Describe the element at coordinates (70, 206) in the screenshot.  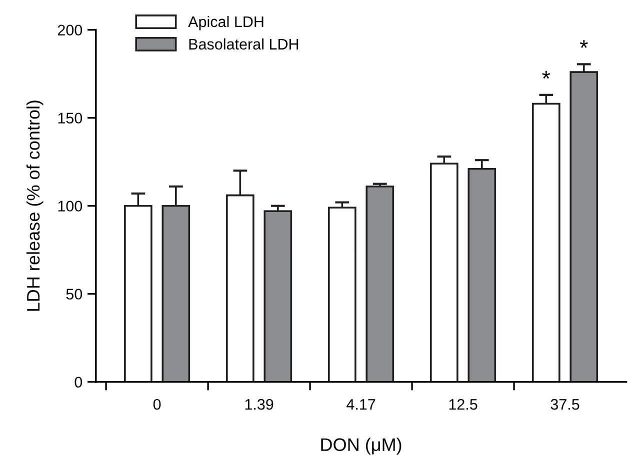
I see `y-tick-label: 100` at that location.